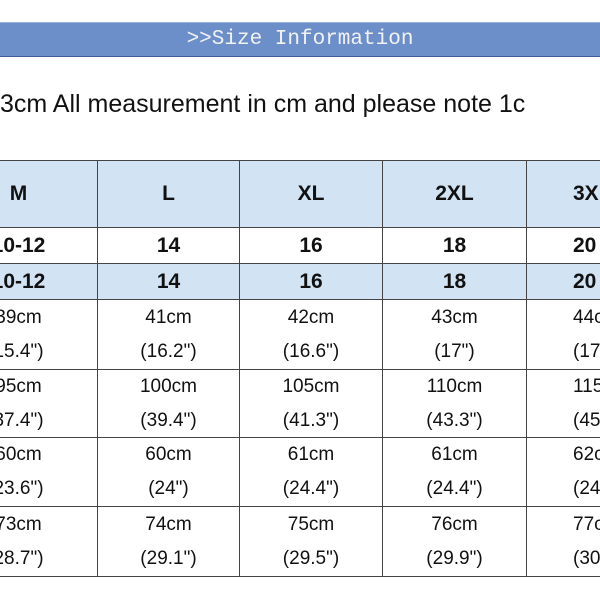 This screenshot has width=600, height=600. What do you see at coordinates (18, 193) in the screenshot?
I see `header-text: M` at bounding box center [18, 193].